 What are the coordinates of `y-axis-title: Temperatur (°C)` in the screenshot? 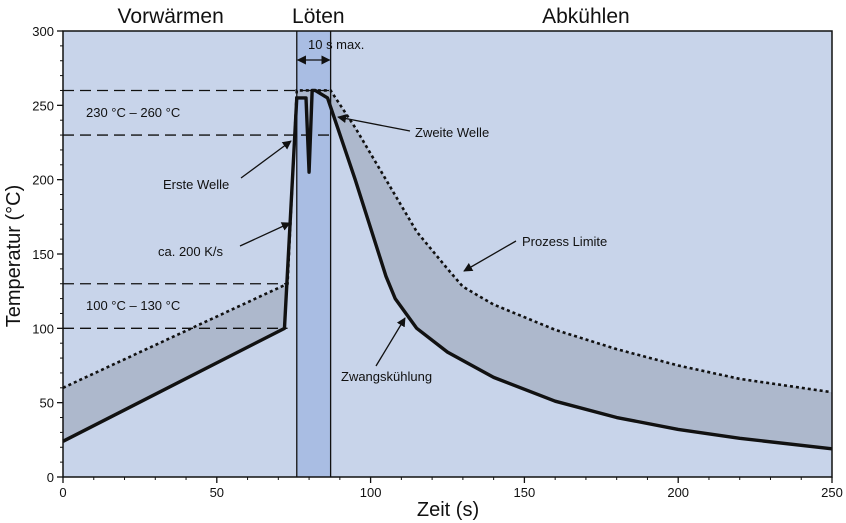 It's located at (14, 256).